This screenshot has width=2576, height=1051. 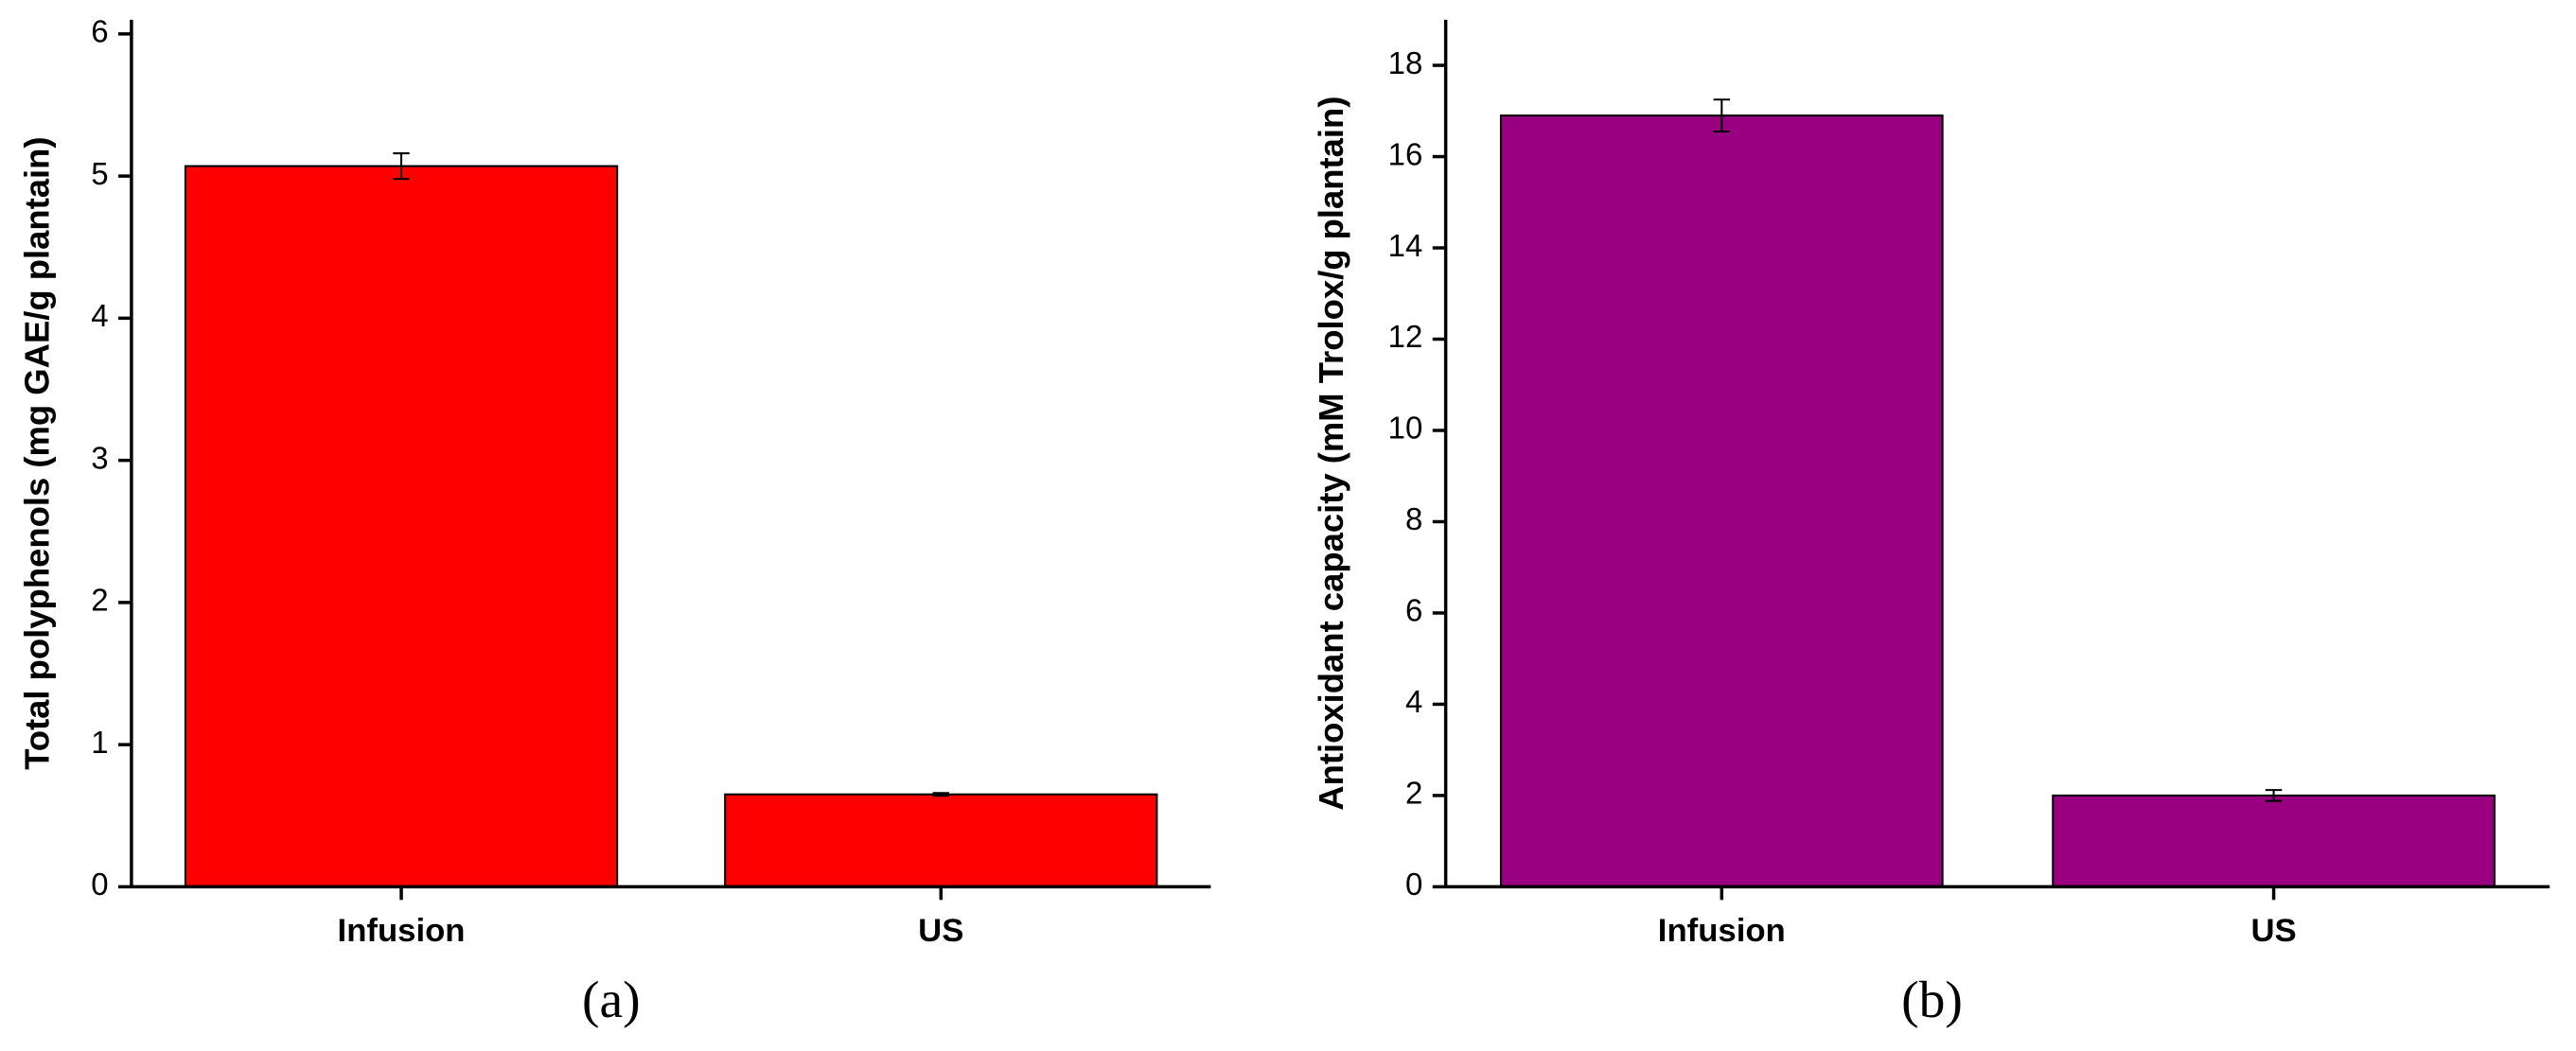 I want to click on y-tick-label: 8, so click(x=1413, y=518).